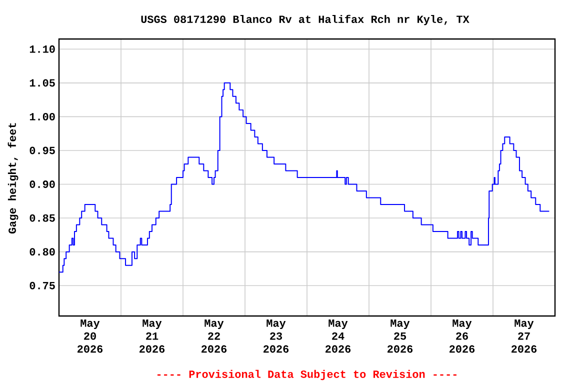 This screenshot has height=384, width=576. Describe the element at coordinates (42, 116) in the screenshot. I see `y-tick-label: 1.00` at that location.